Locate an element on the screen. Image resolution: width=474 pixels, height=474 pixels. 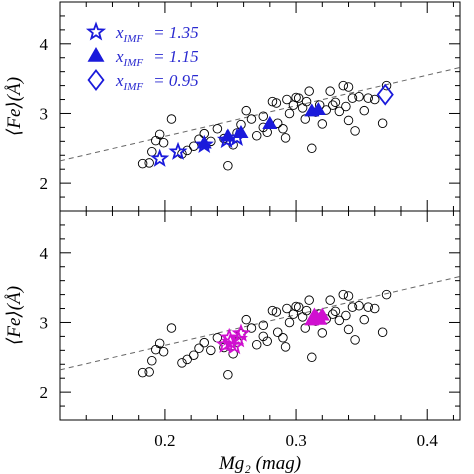
legend-label: xIMF = 0.95 is located at coordinates (157, 82).